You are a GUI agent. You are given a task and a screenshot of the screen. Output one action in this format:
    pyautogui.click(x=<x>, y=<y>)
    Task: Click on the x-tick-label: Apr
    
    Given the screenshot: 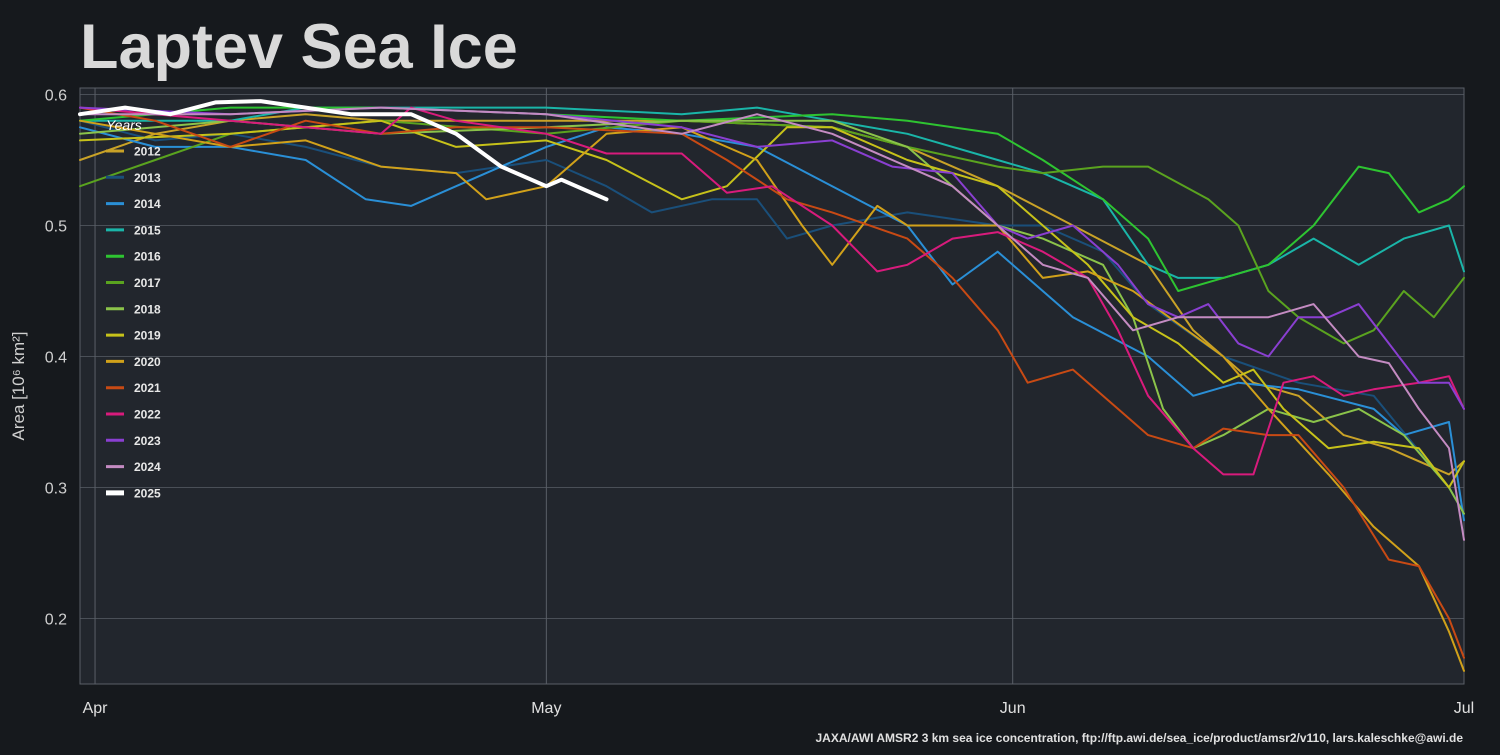 What is the action you would take?
    pyautogui.click(x=96, y=708)
    